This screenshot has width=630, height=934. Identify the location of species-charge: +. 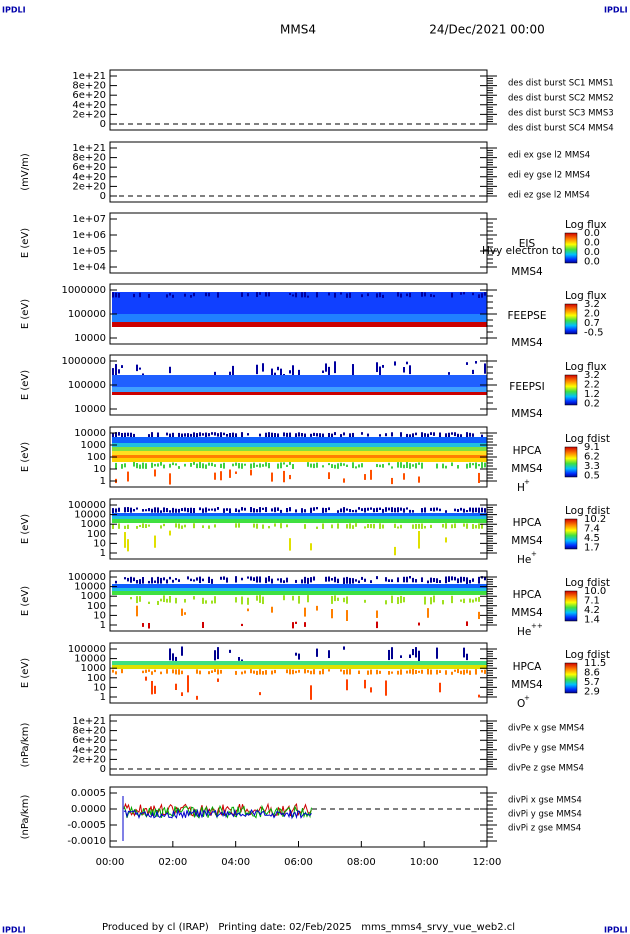
(534, 554).